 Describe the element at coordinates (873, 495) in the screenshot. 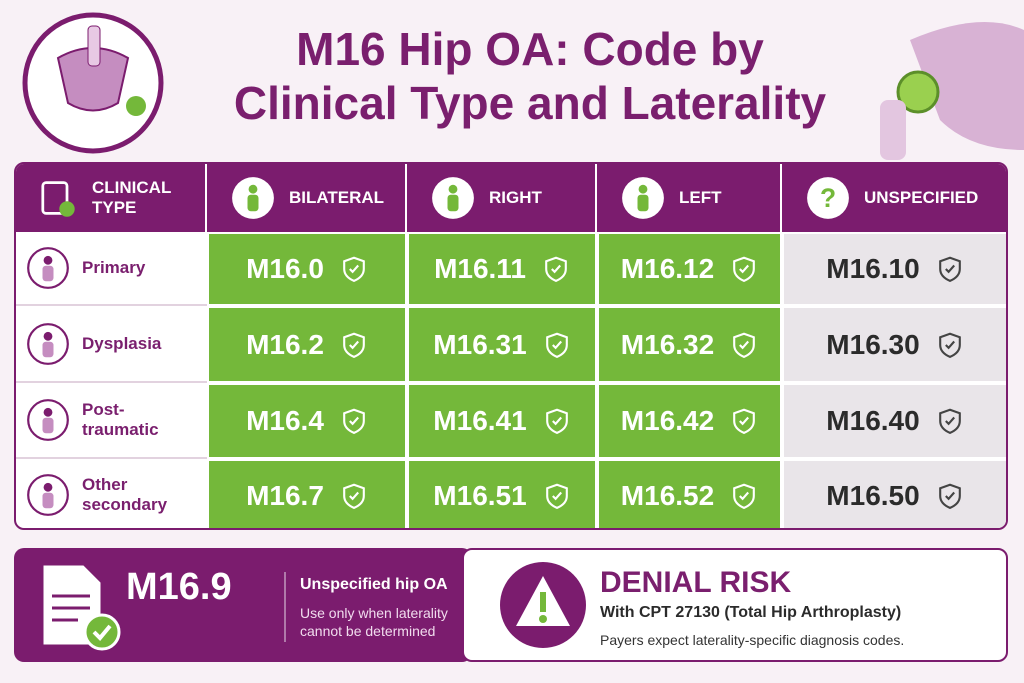

I see `code: M16.50` at that location.